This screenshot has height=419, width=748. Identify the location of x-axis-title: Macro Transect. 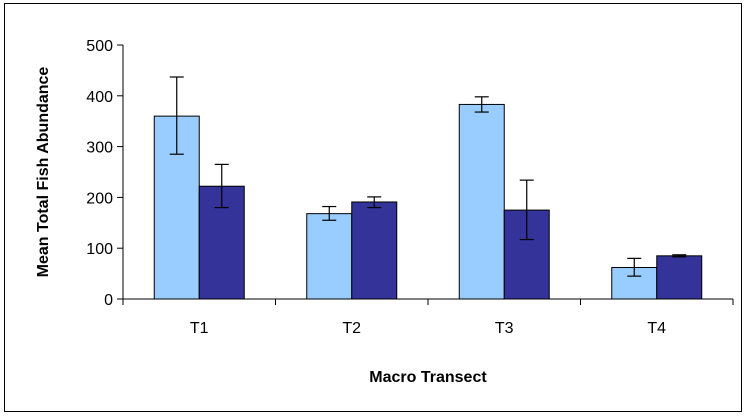
(428, 377).